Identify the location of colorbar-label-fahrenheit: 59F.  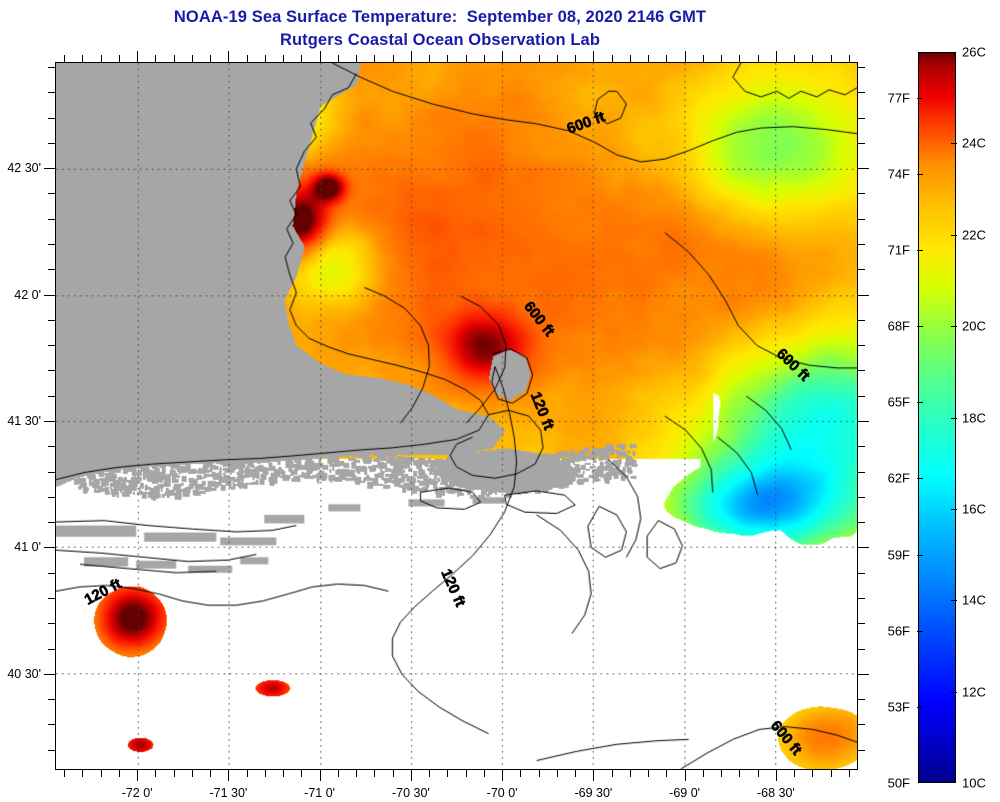
(898, 555).